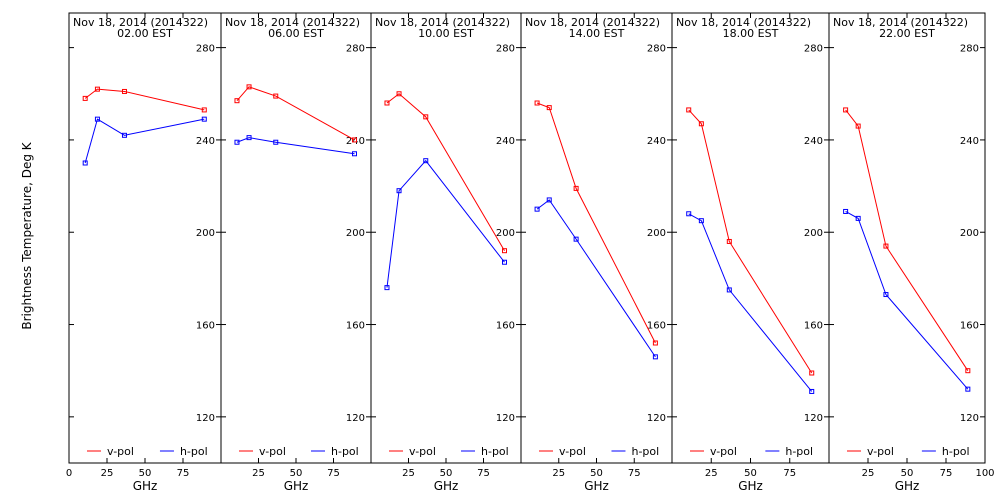 This screenshot has height=500, width=1000. I want to click on panel-subtitle: 14.00 EST, so click(597, 33).